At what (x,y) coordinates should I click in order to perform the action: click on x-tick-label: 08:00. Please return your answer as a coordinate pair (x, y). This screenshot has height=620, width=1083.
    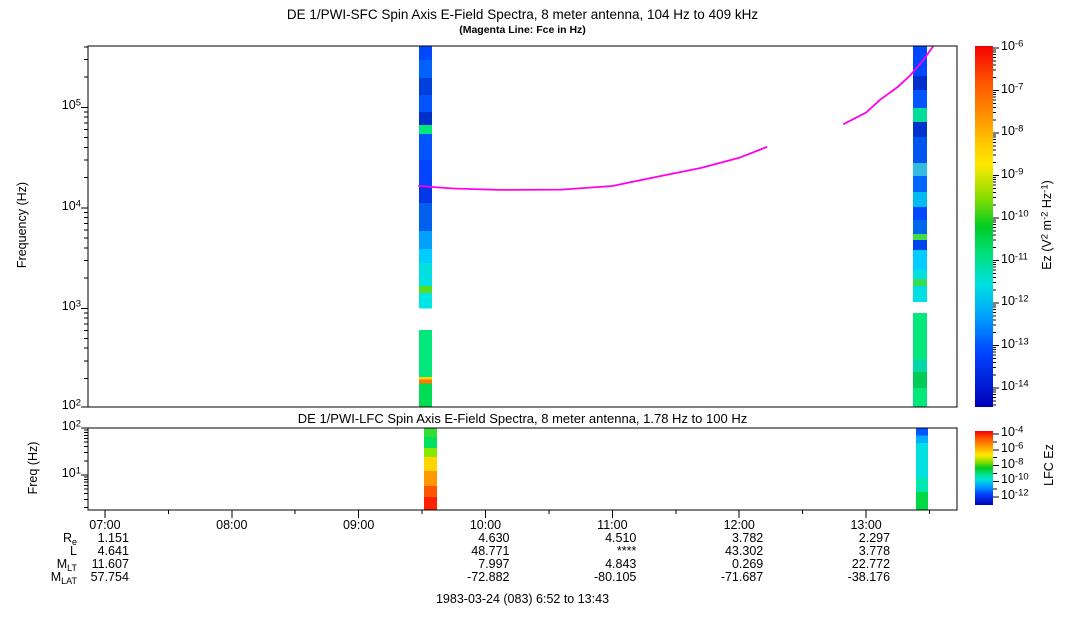
    Looking at the image, I should click on (232, 525).